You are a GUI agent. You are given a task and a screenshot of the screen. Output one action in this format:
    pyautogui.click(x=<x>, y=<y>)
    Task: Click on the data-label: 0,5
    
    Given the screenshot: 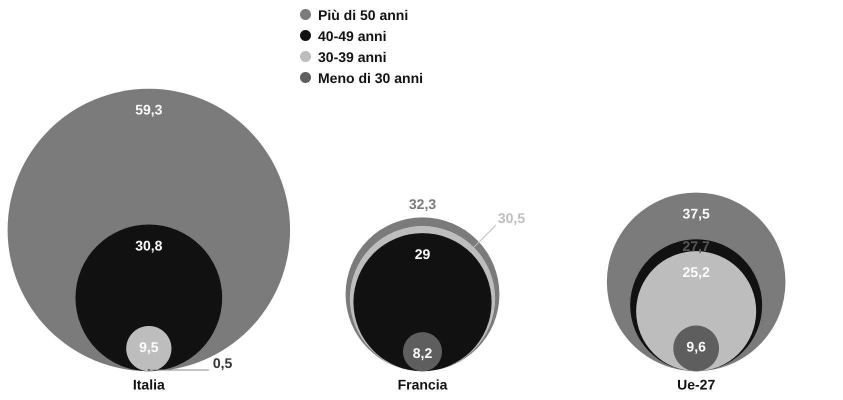 What is the action you would take?
    pyautogui.click(x=222, y=362)
    